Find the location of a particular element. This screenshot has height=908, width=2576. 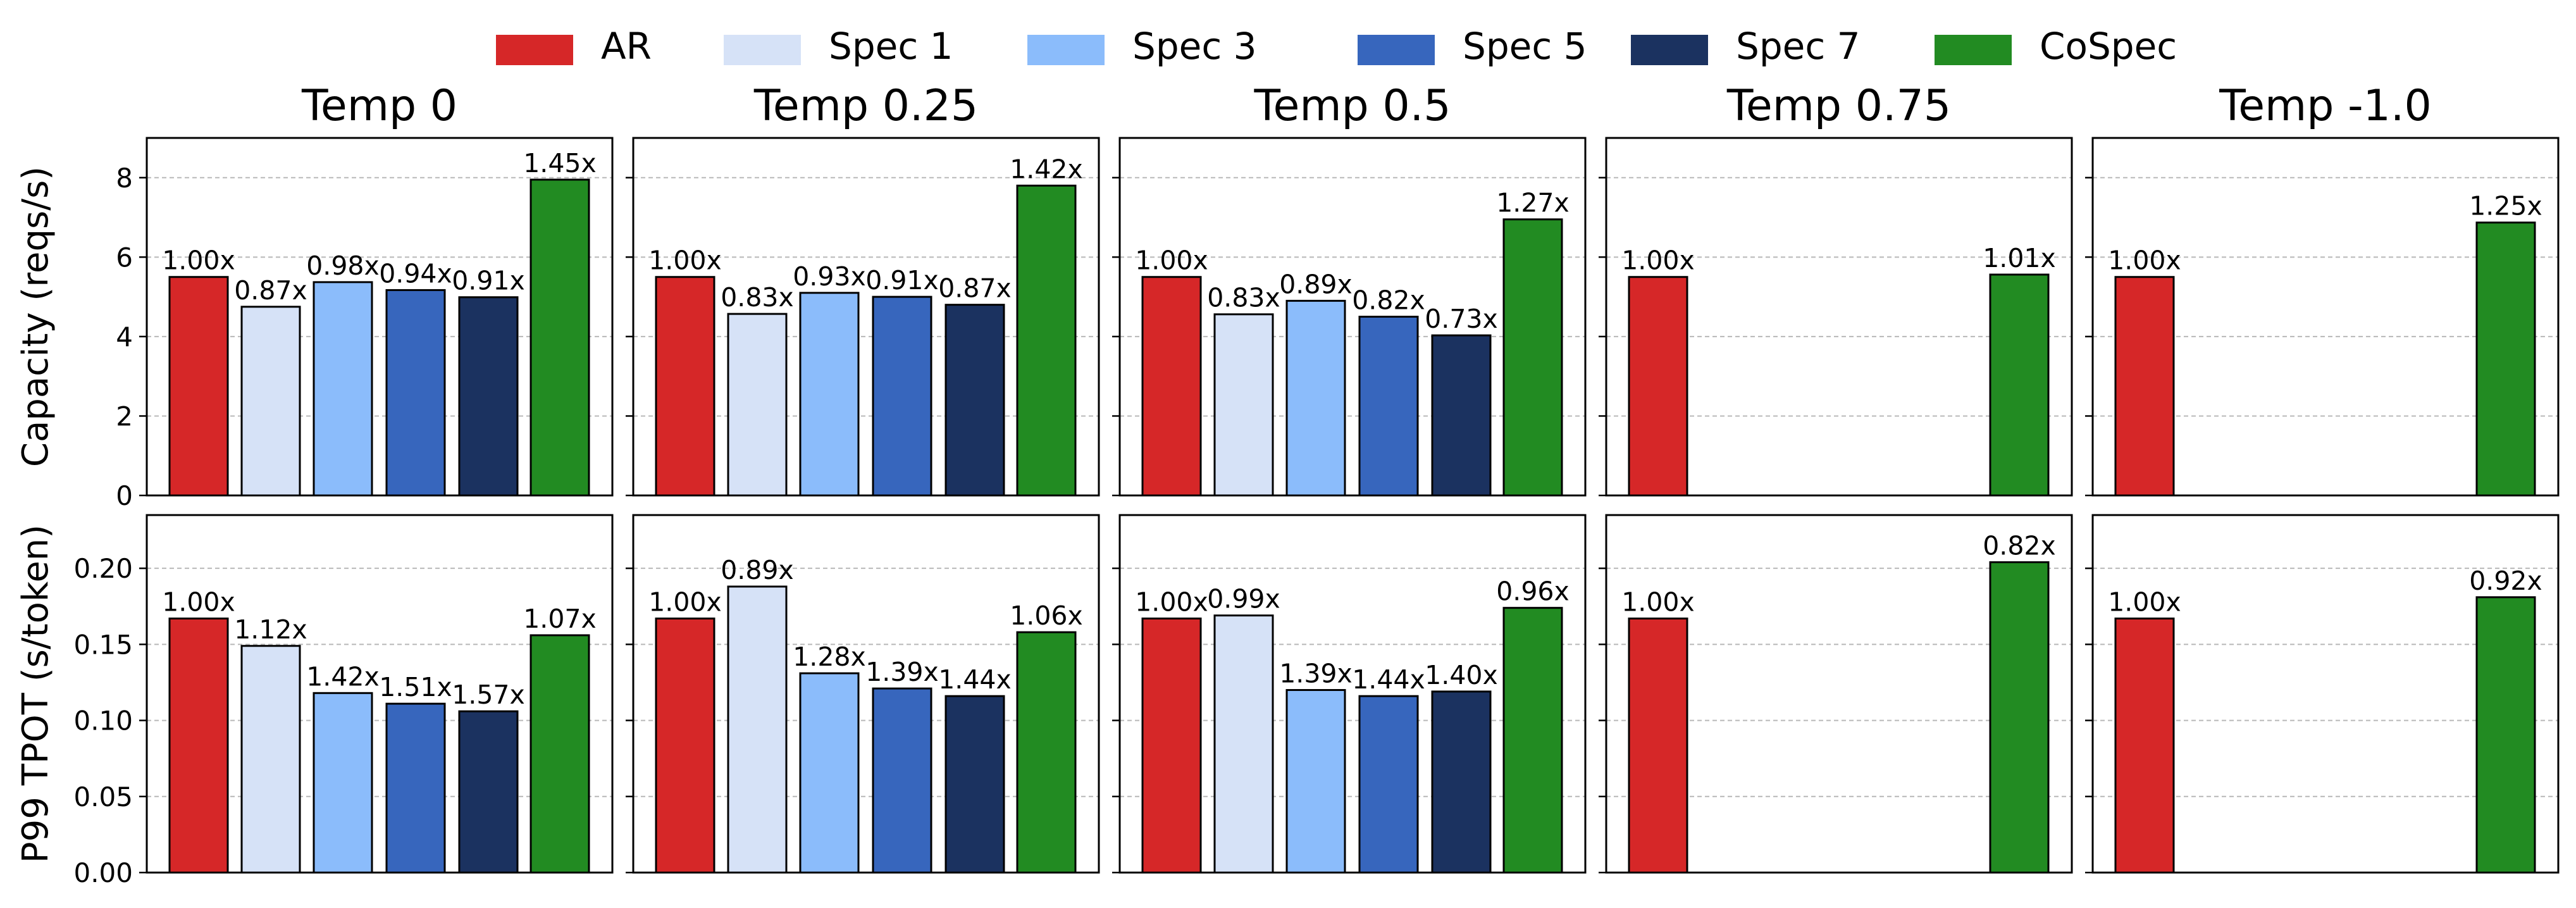

panel-title: Temp 0 is located at coordinates (379, 106).